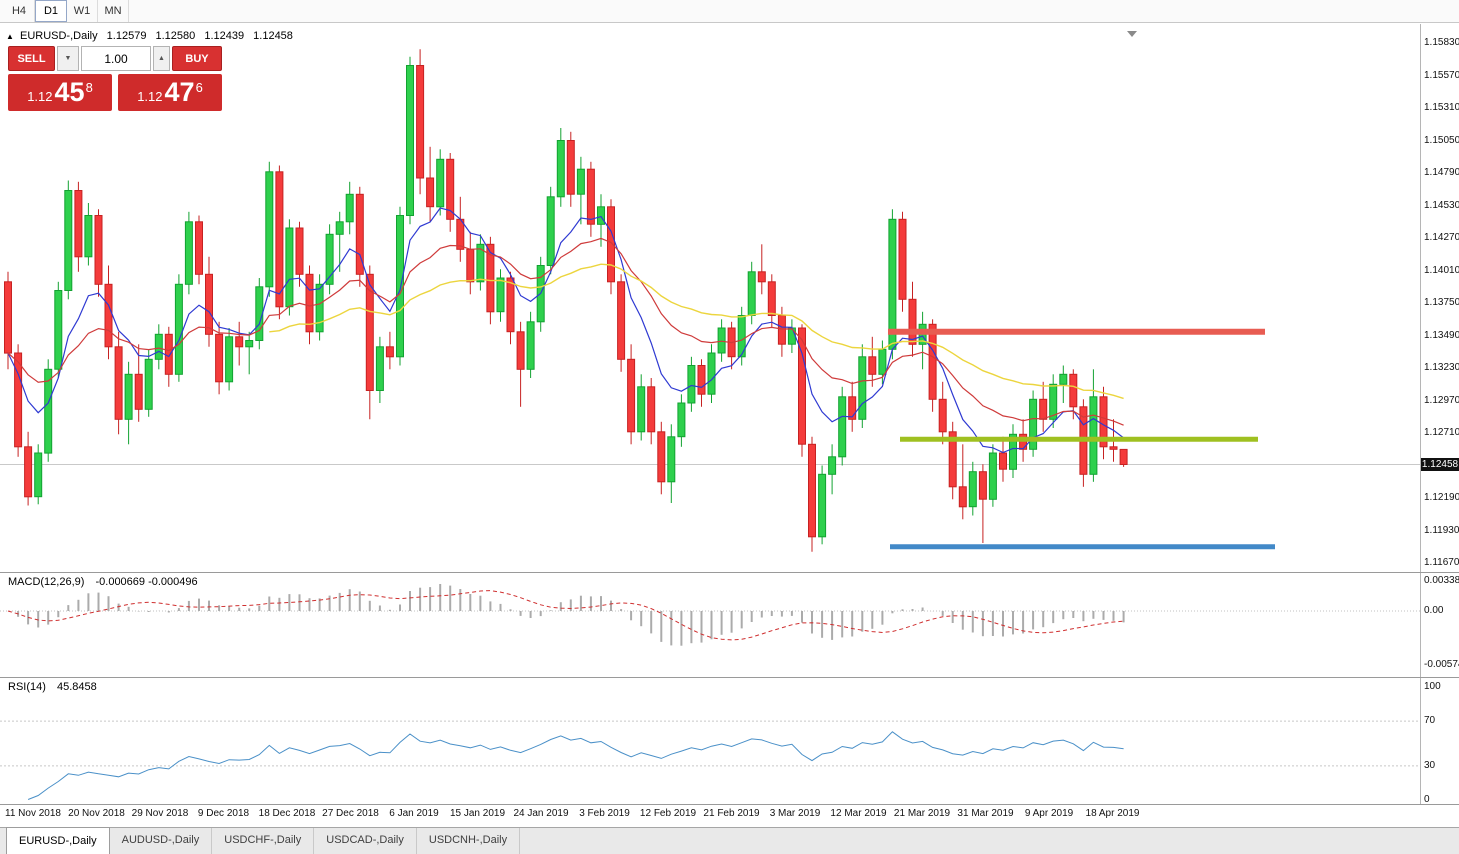  I want to click on volume-increase-button: ▲, so click(161, 58).